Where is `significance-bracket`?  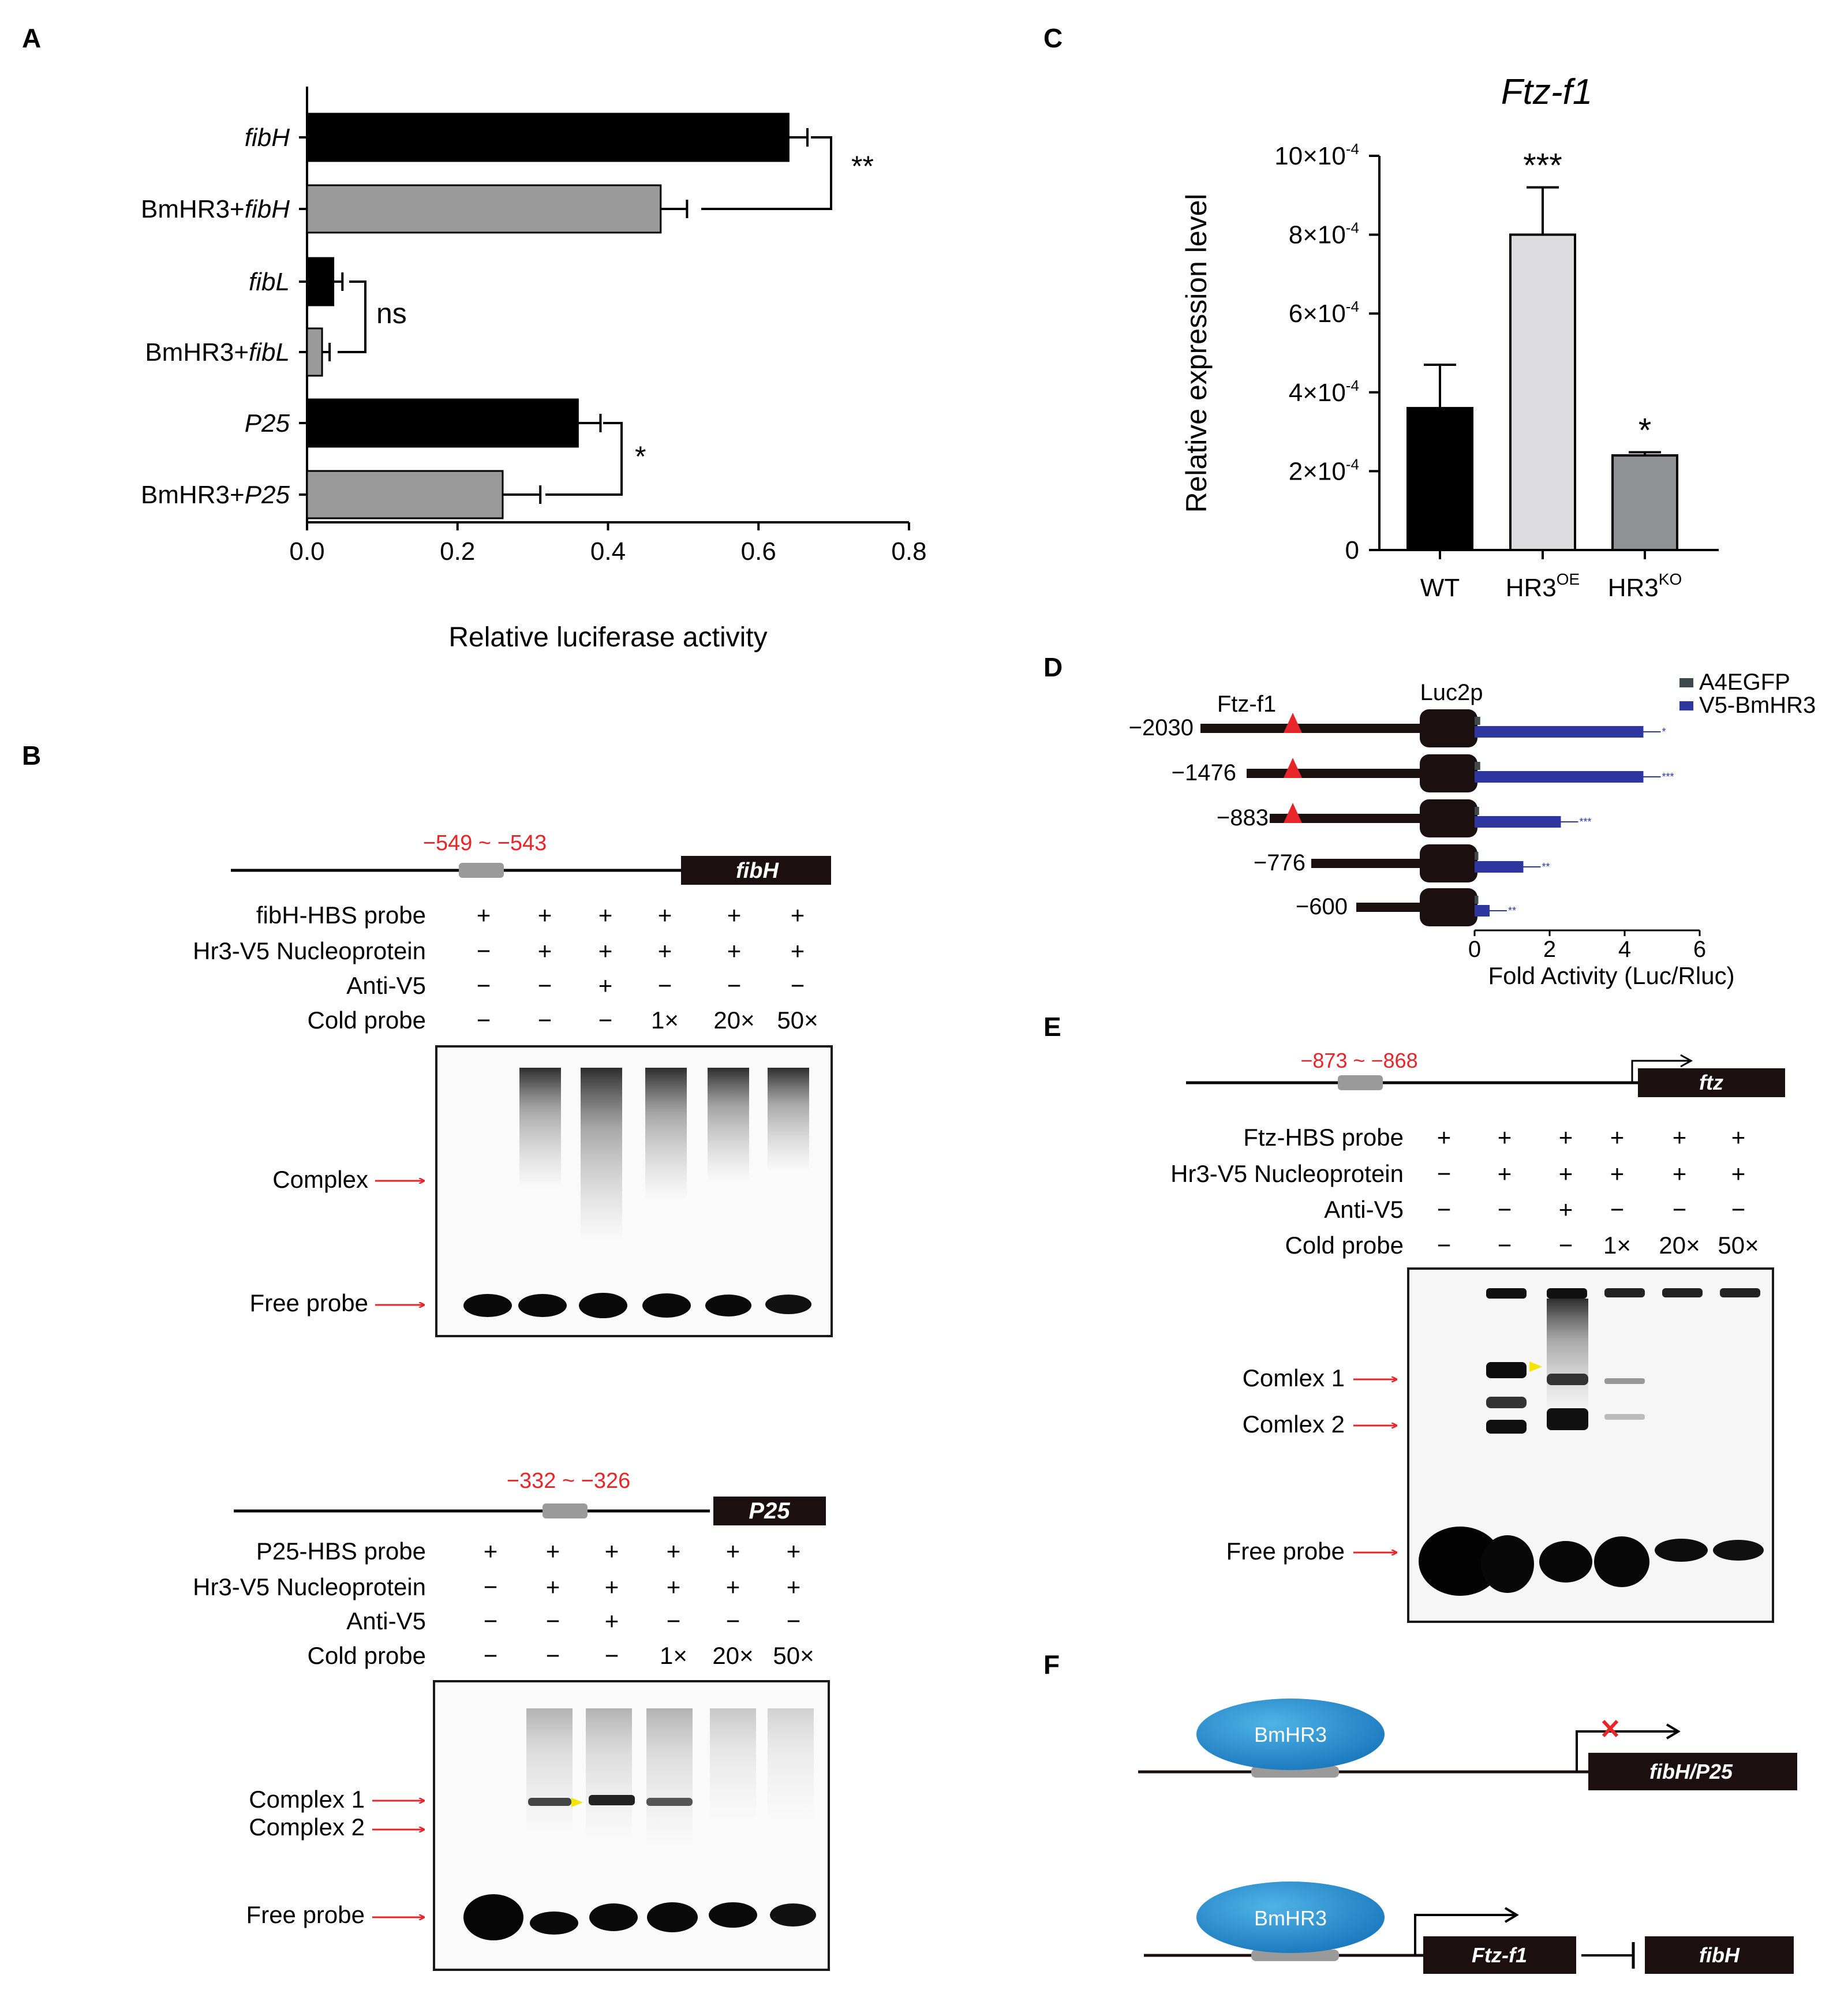
significance-bracket is located at coordinates (352, 316).